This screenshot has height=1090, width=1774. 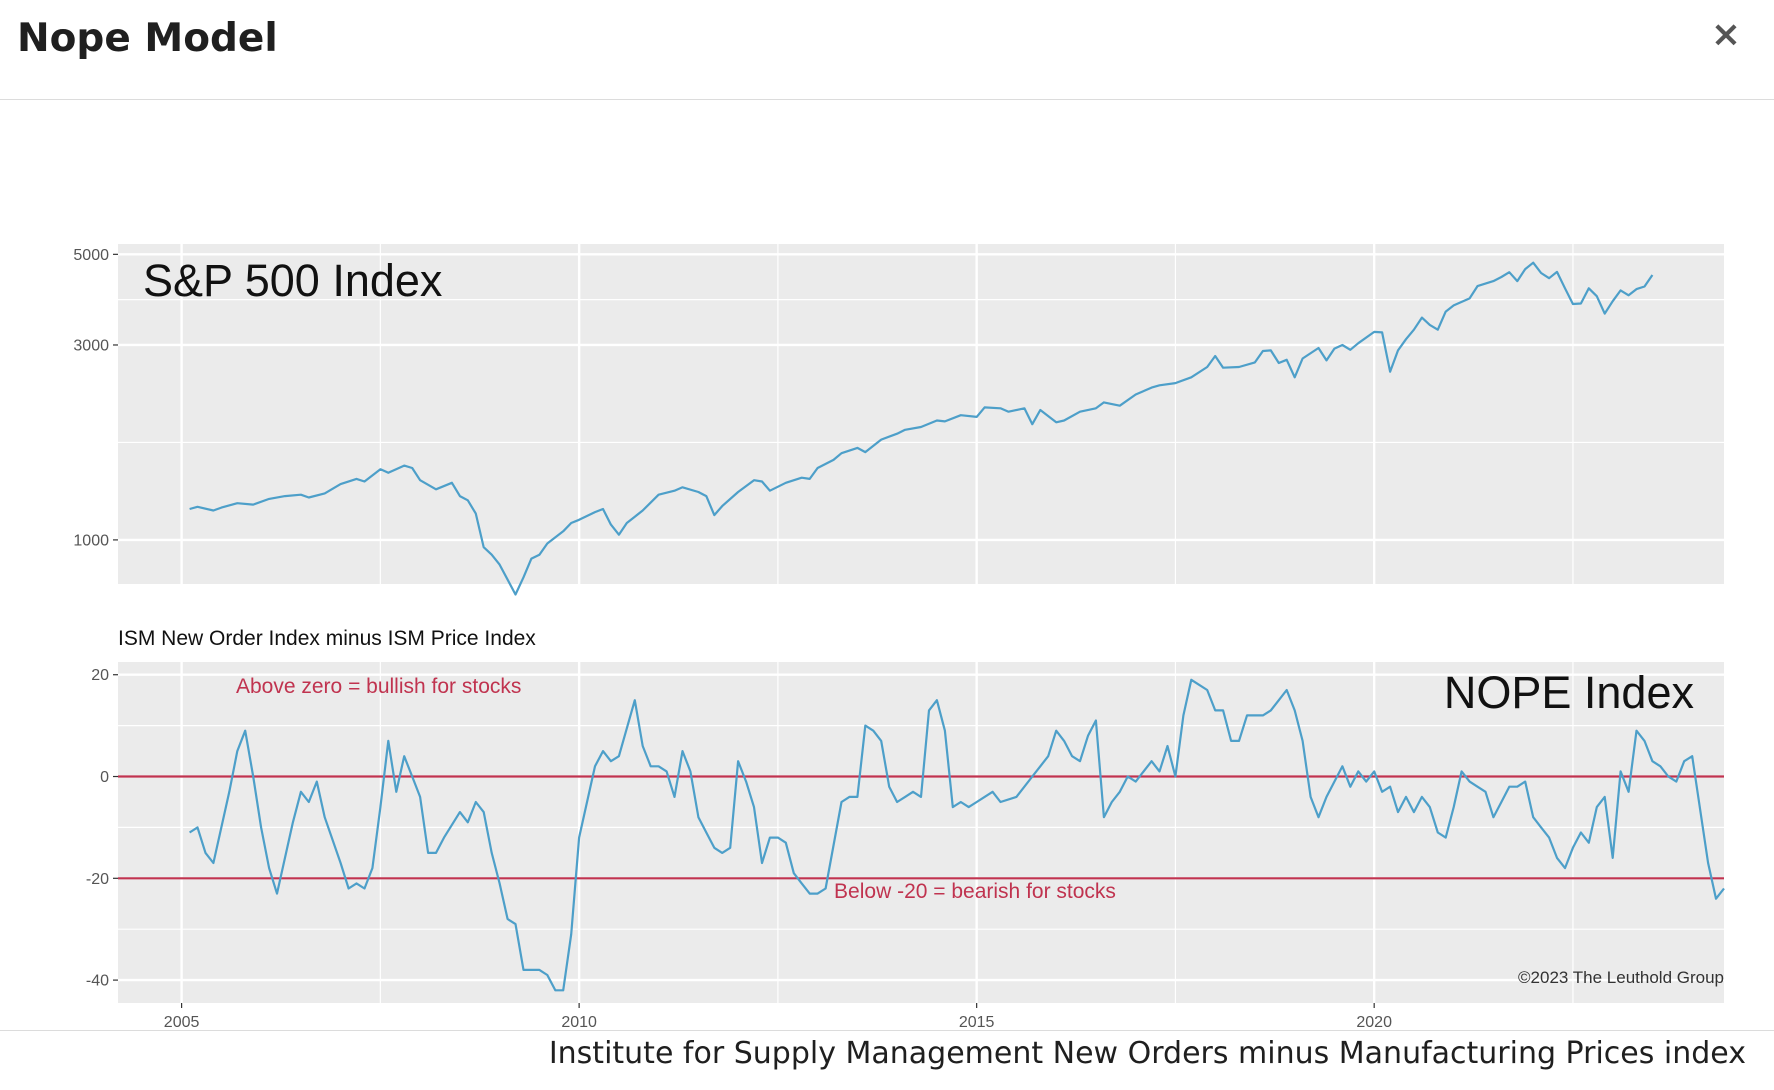 I want to click on footer-divider, so click(x=887, y=1030).